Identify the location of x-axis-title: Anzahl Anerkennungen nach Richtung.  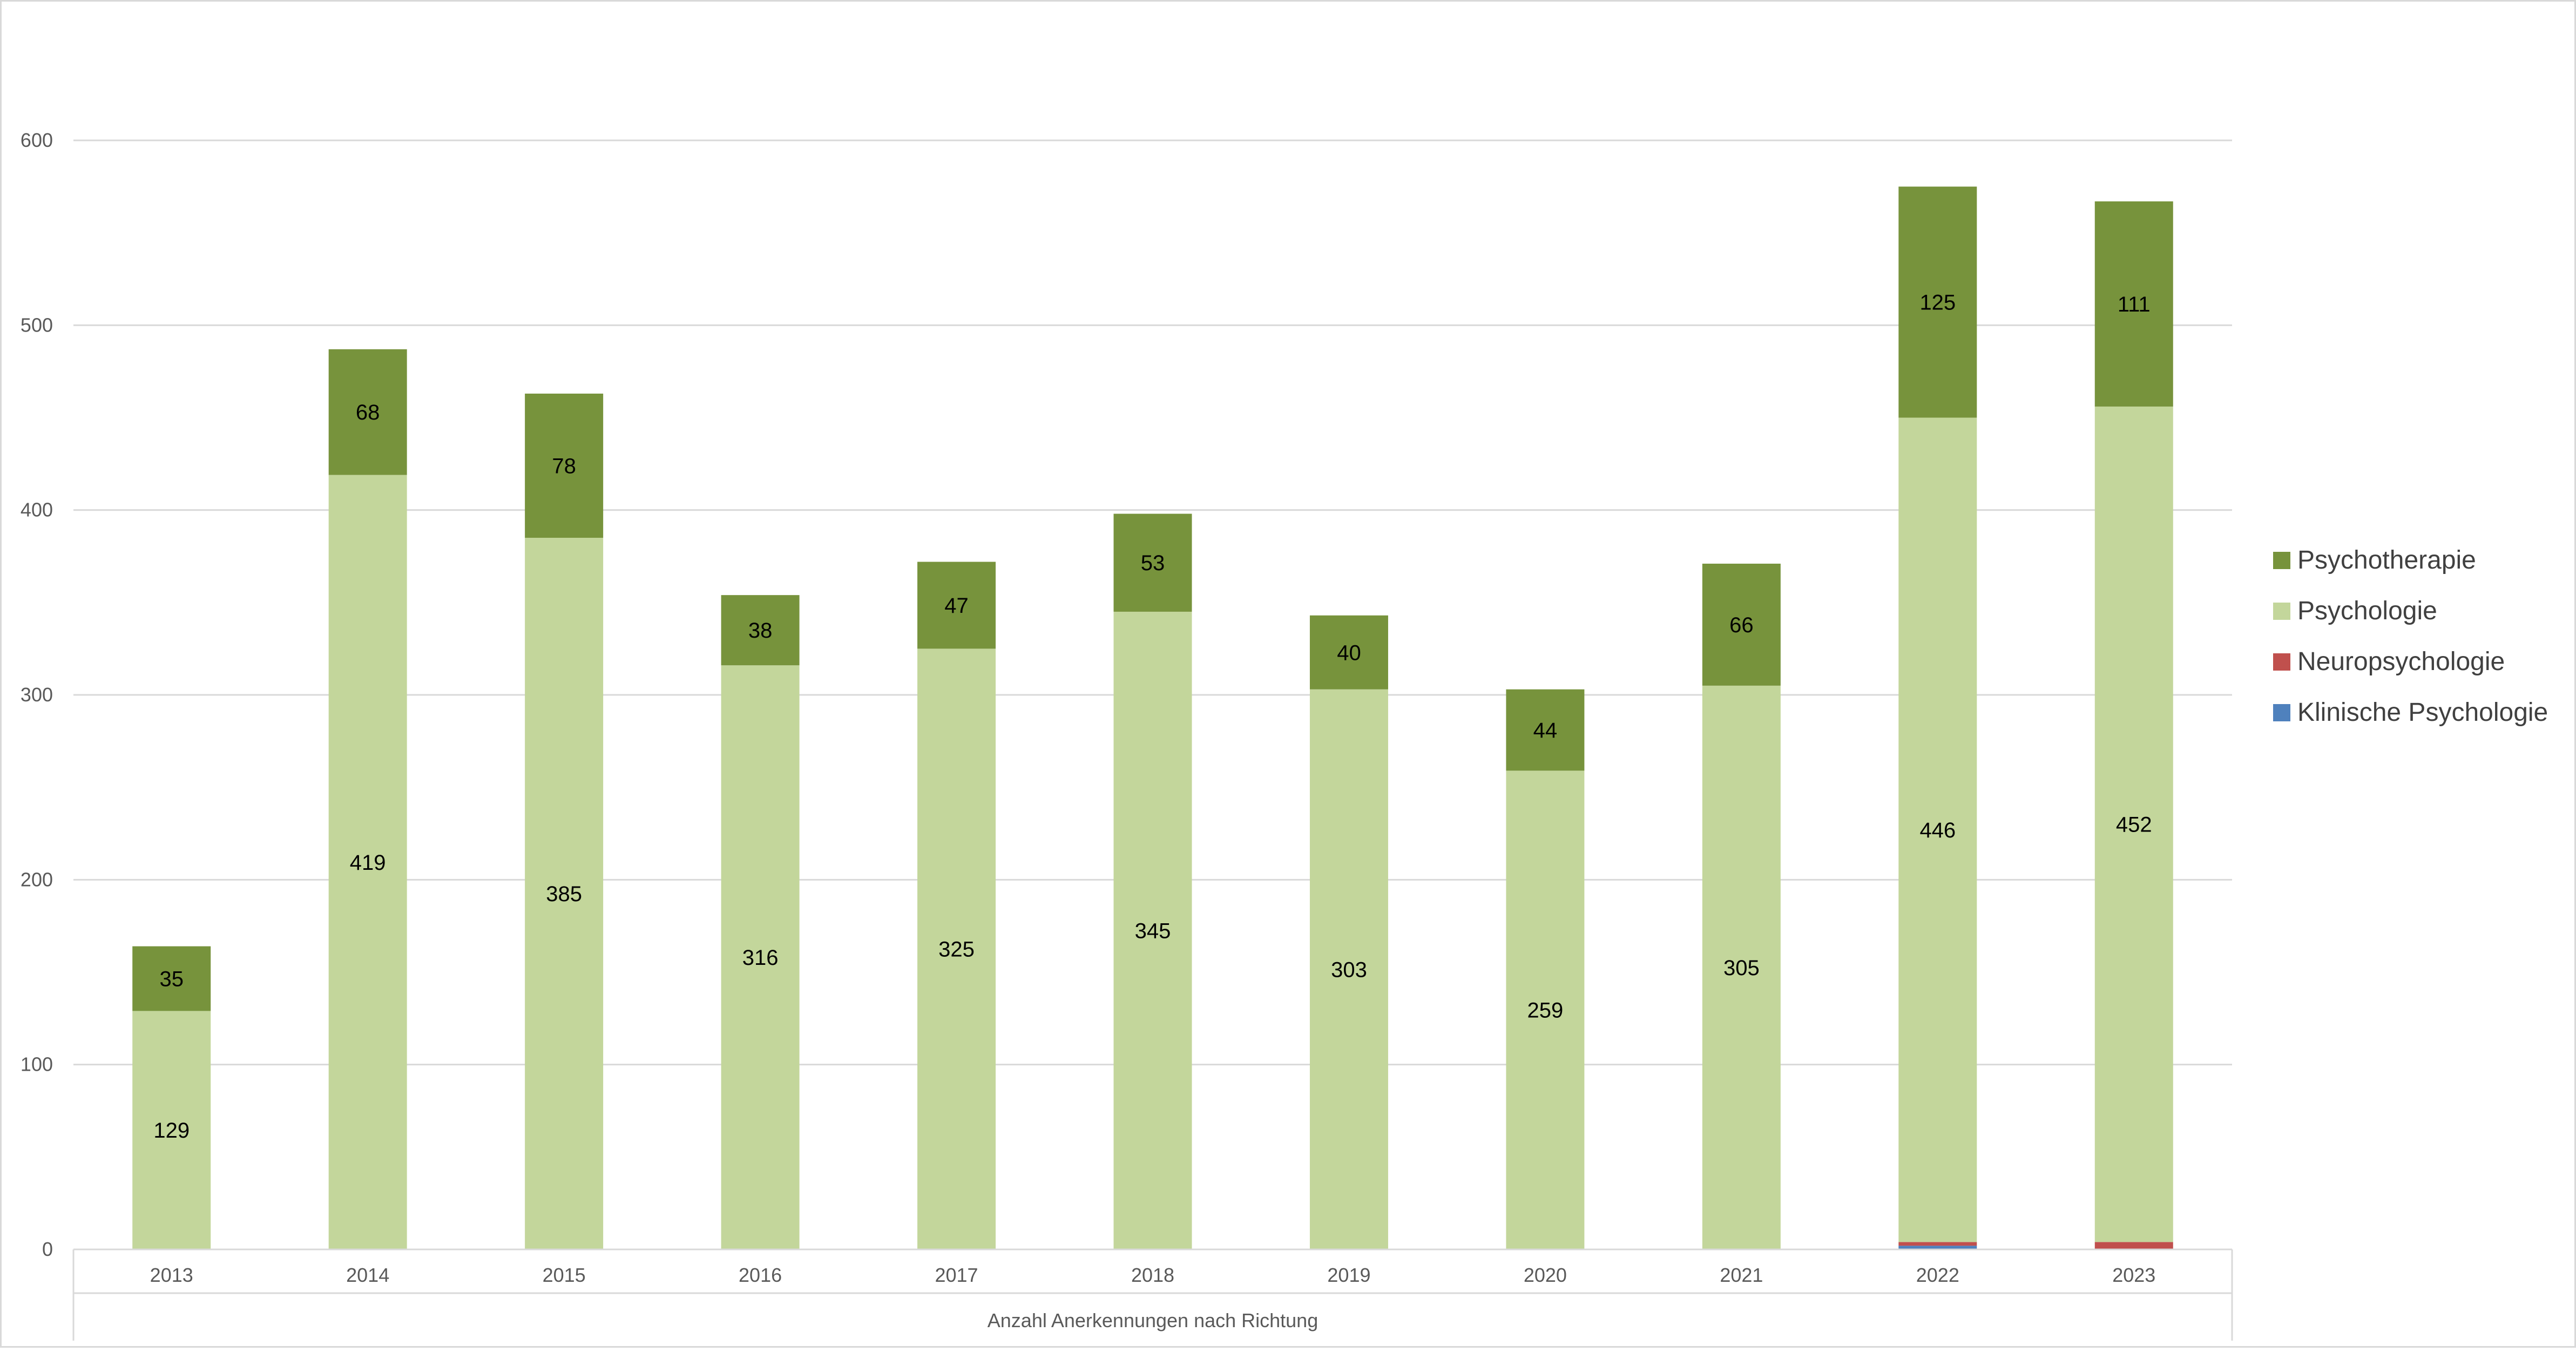
(1153, 1320).